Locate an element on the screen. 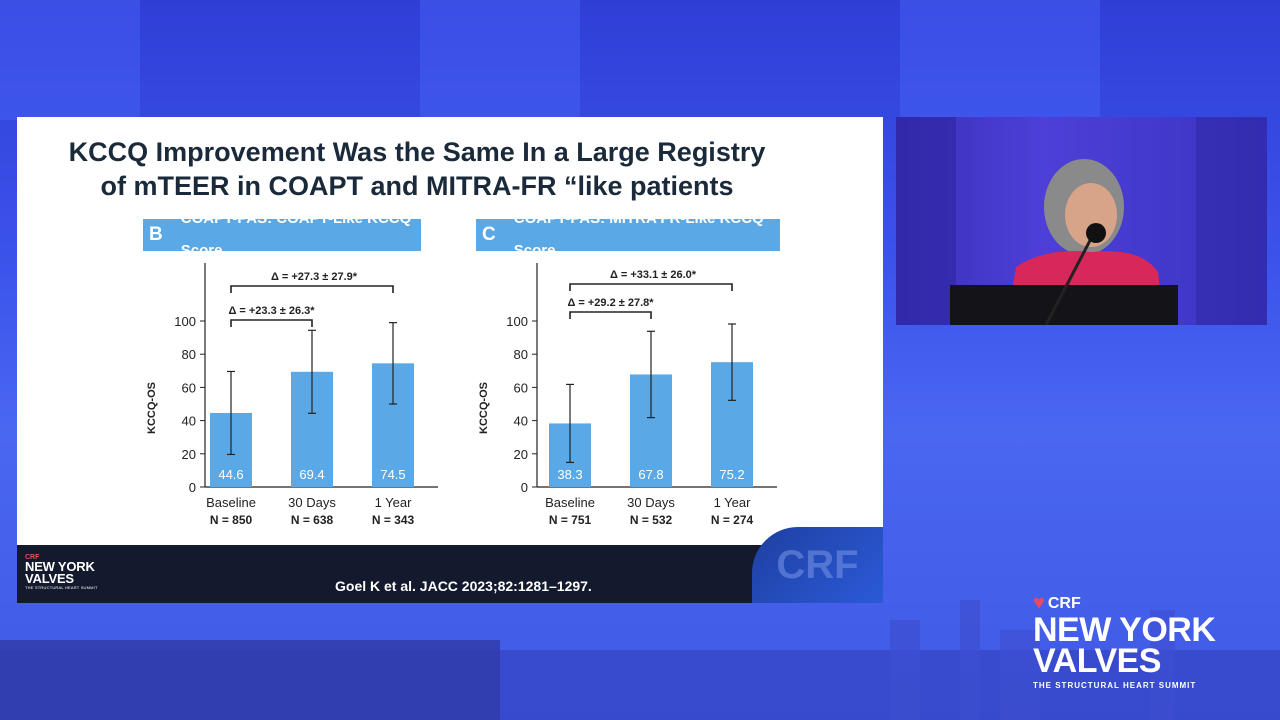 Image resolution: width=1280 pixels, height=720 pixels. panel-c-bar-value-label: 38.3 is located at coordinates (569, 474).